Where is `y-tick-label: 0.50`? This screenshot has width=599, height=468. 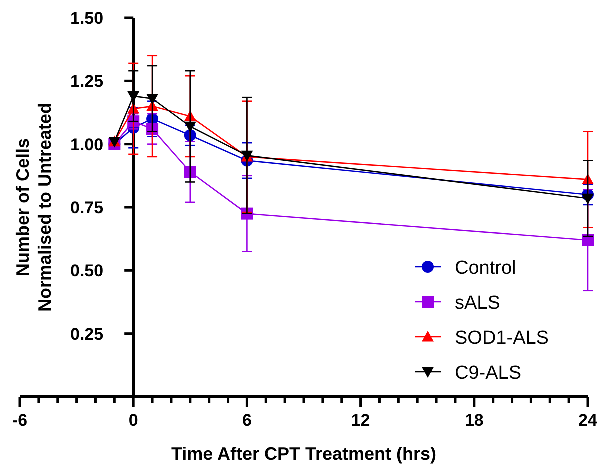 y-tick-label: 0.50 is located at coordinates (87, 271).